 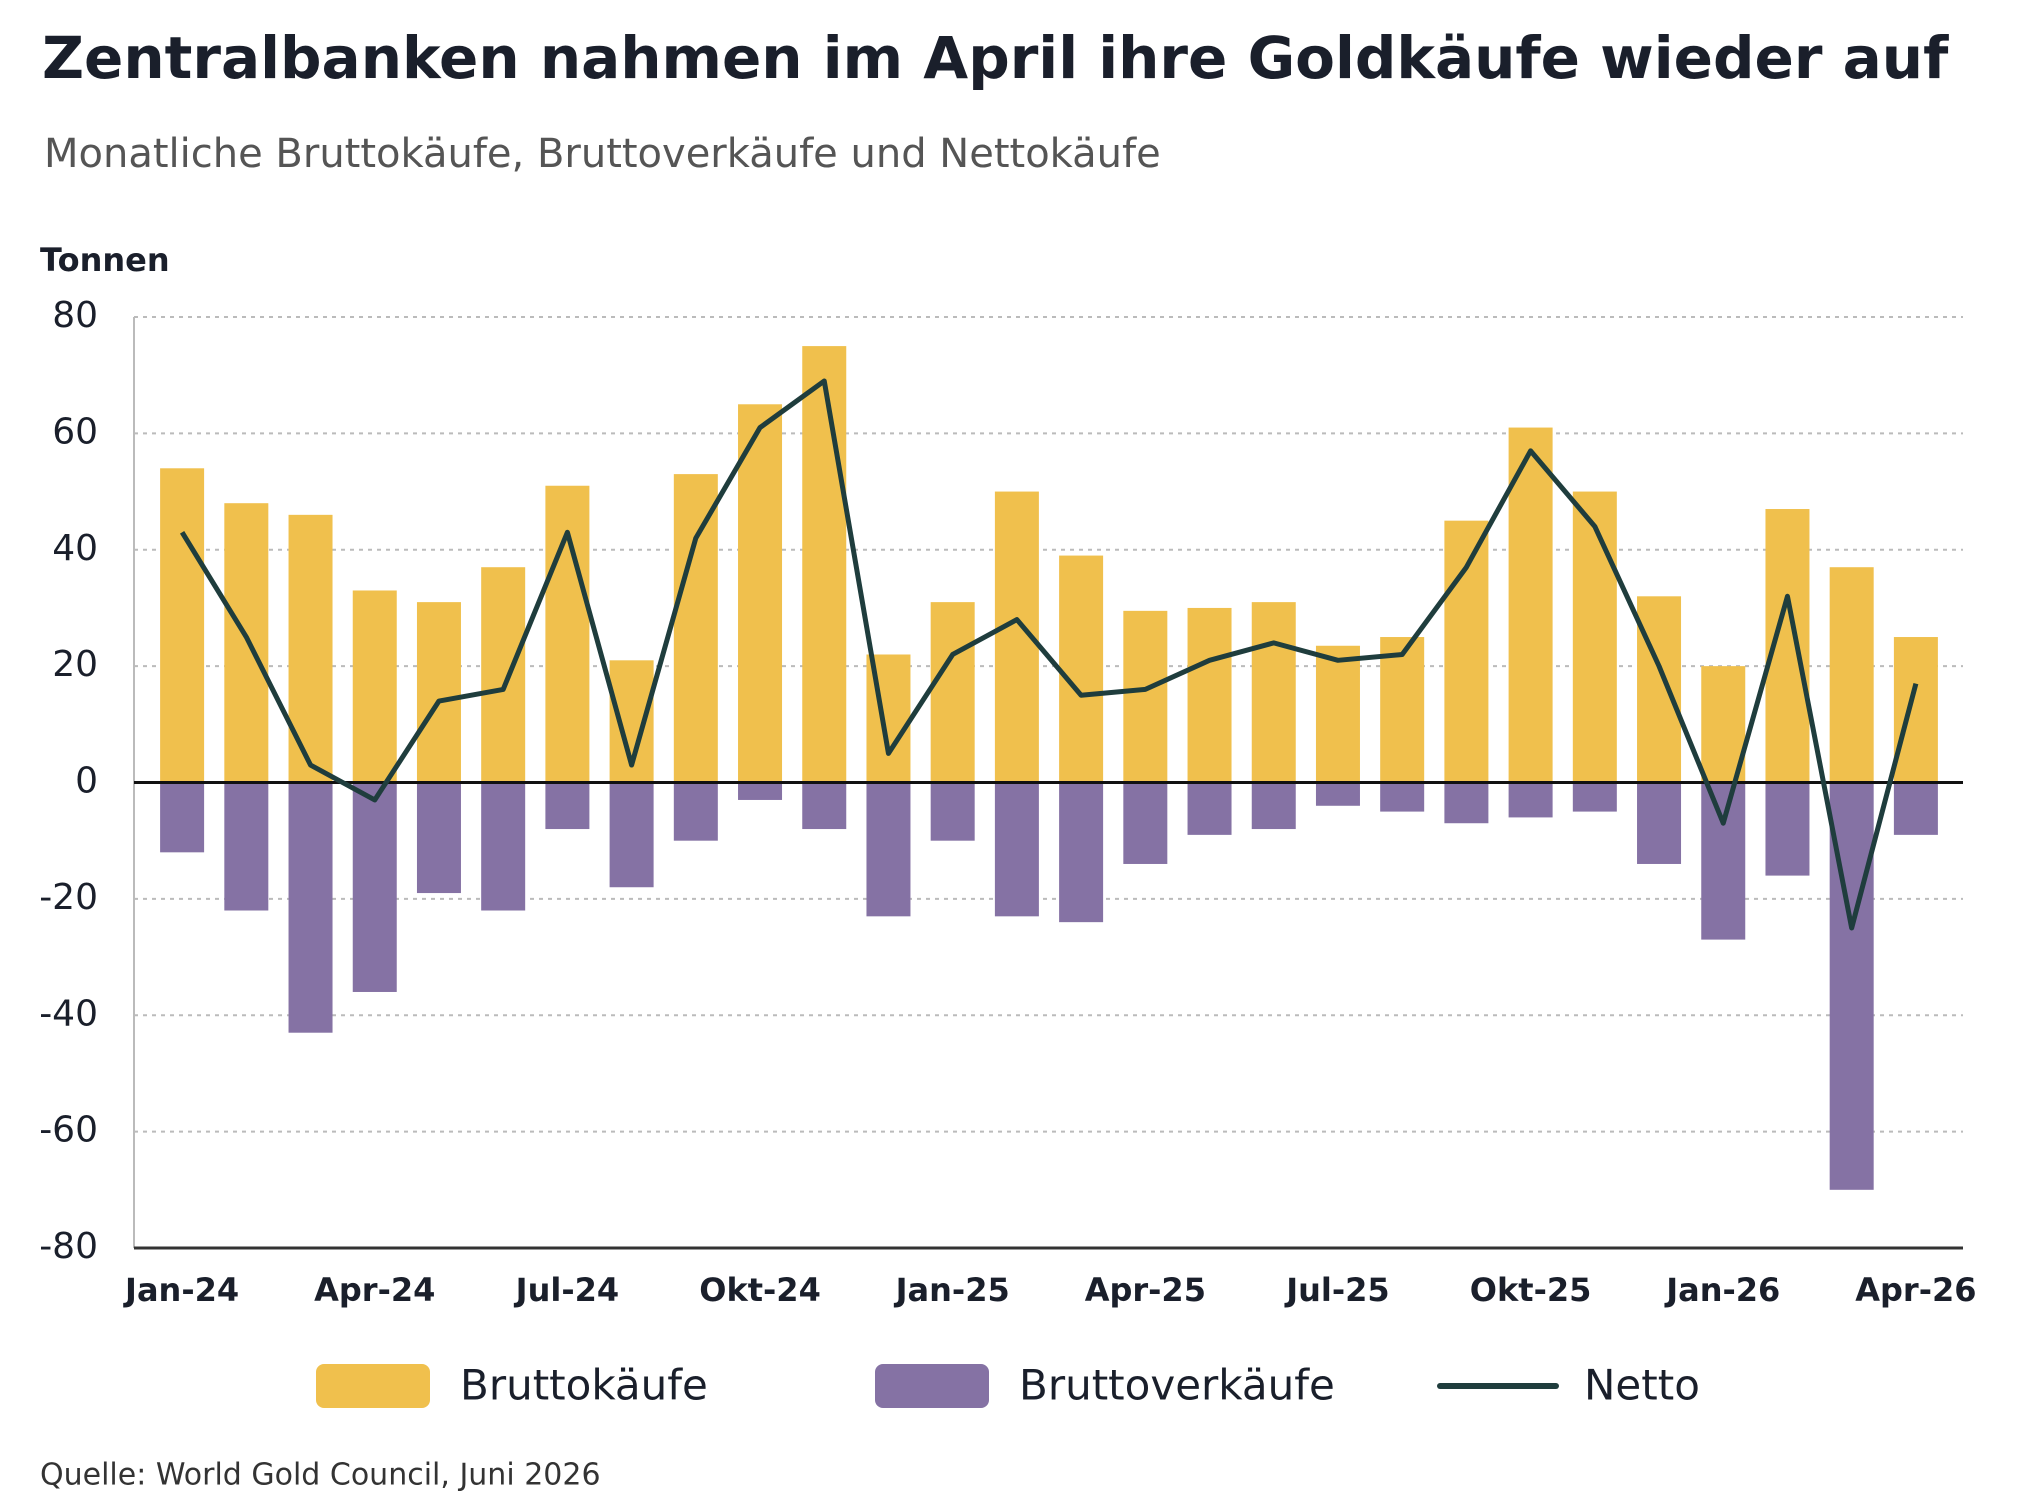 What do you see at coordinates (75, 315) in the screenshot?
I see `y-tick-label: 80` at bounding box center [75, 315].